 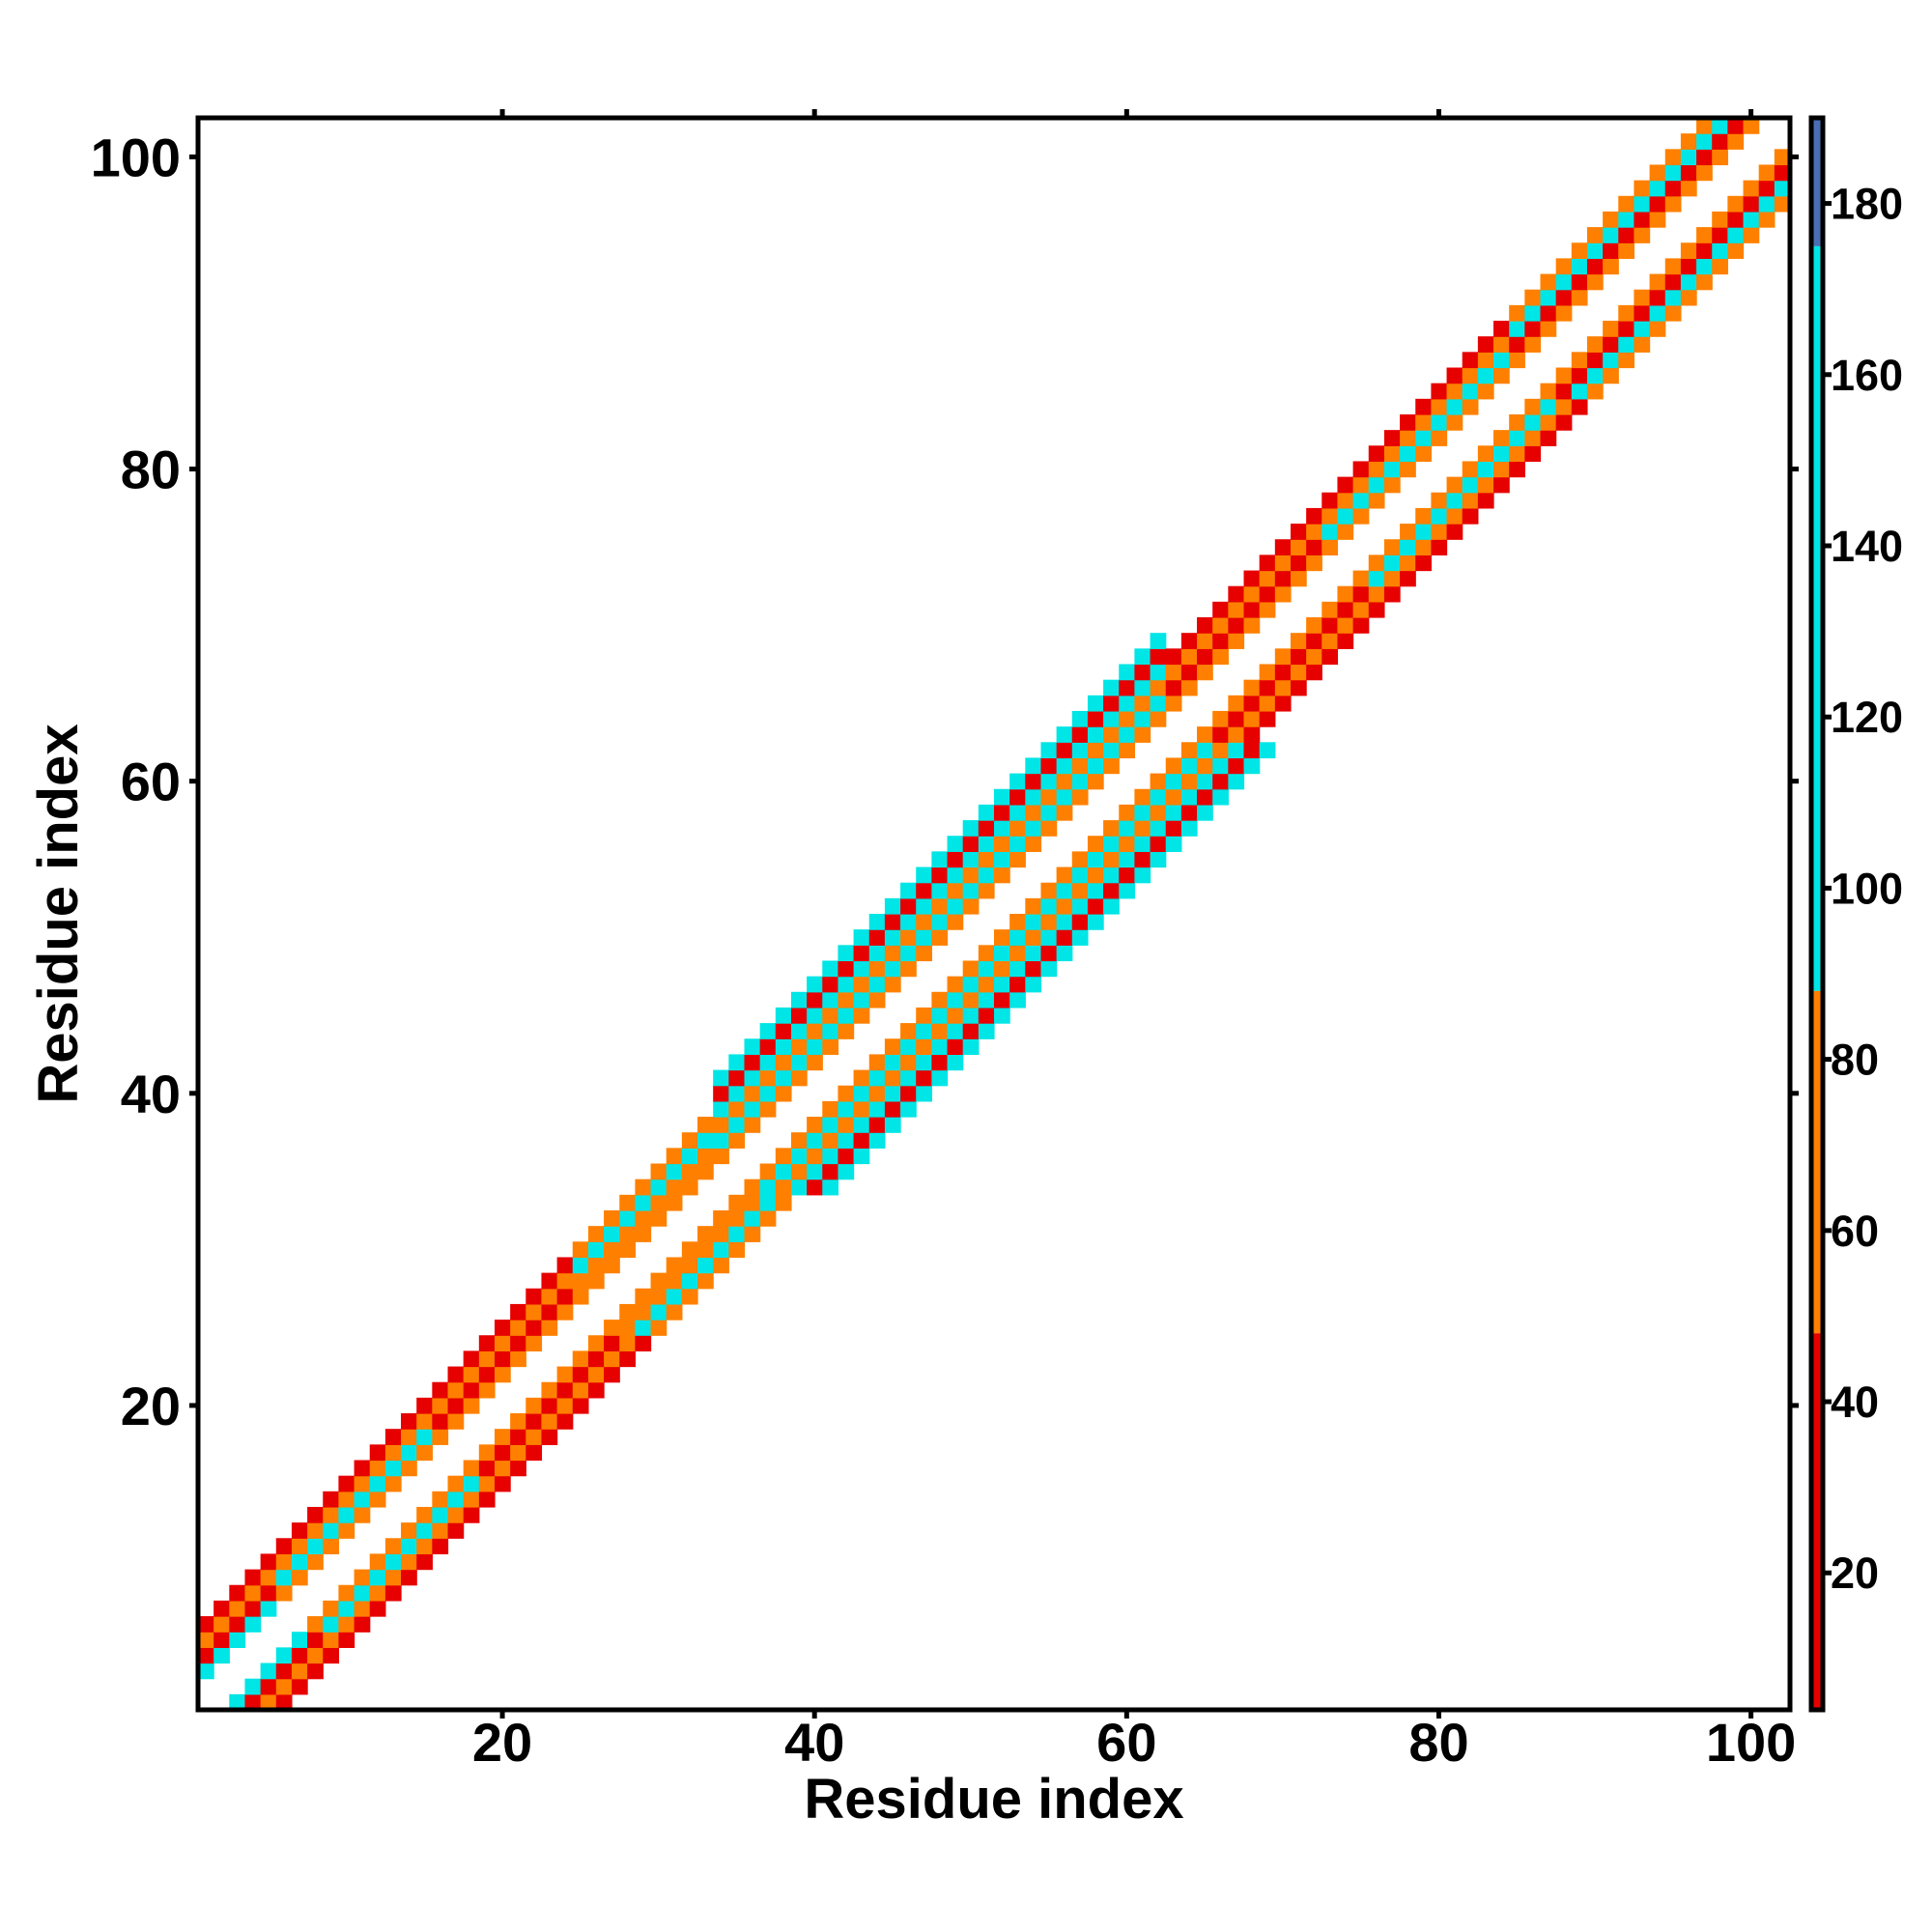 I want to click on y-tick-label: 100, so click(x=136, y=157).